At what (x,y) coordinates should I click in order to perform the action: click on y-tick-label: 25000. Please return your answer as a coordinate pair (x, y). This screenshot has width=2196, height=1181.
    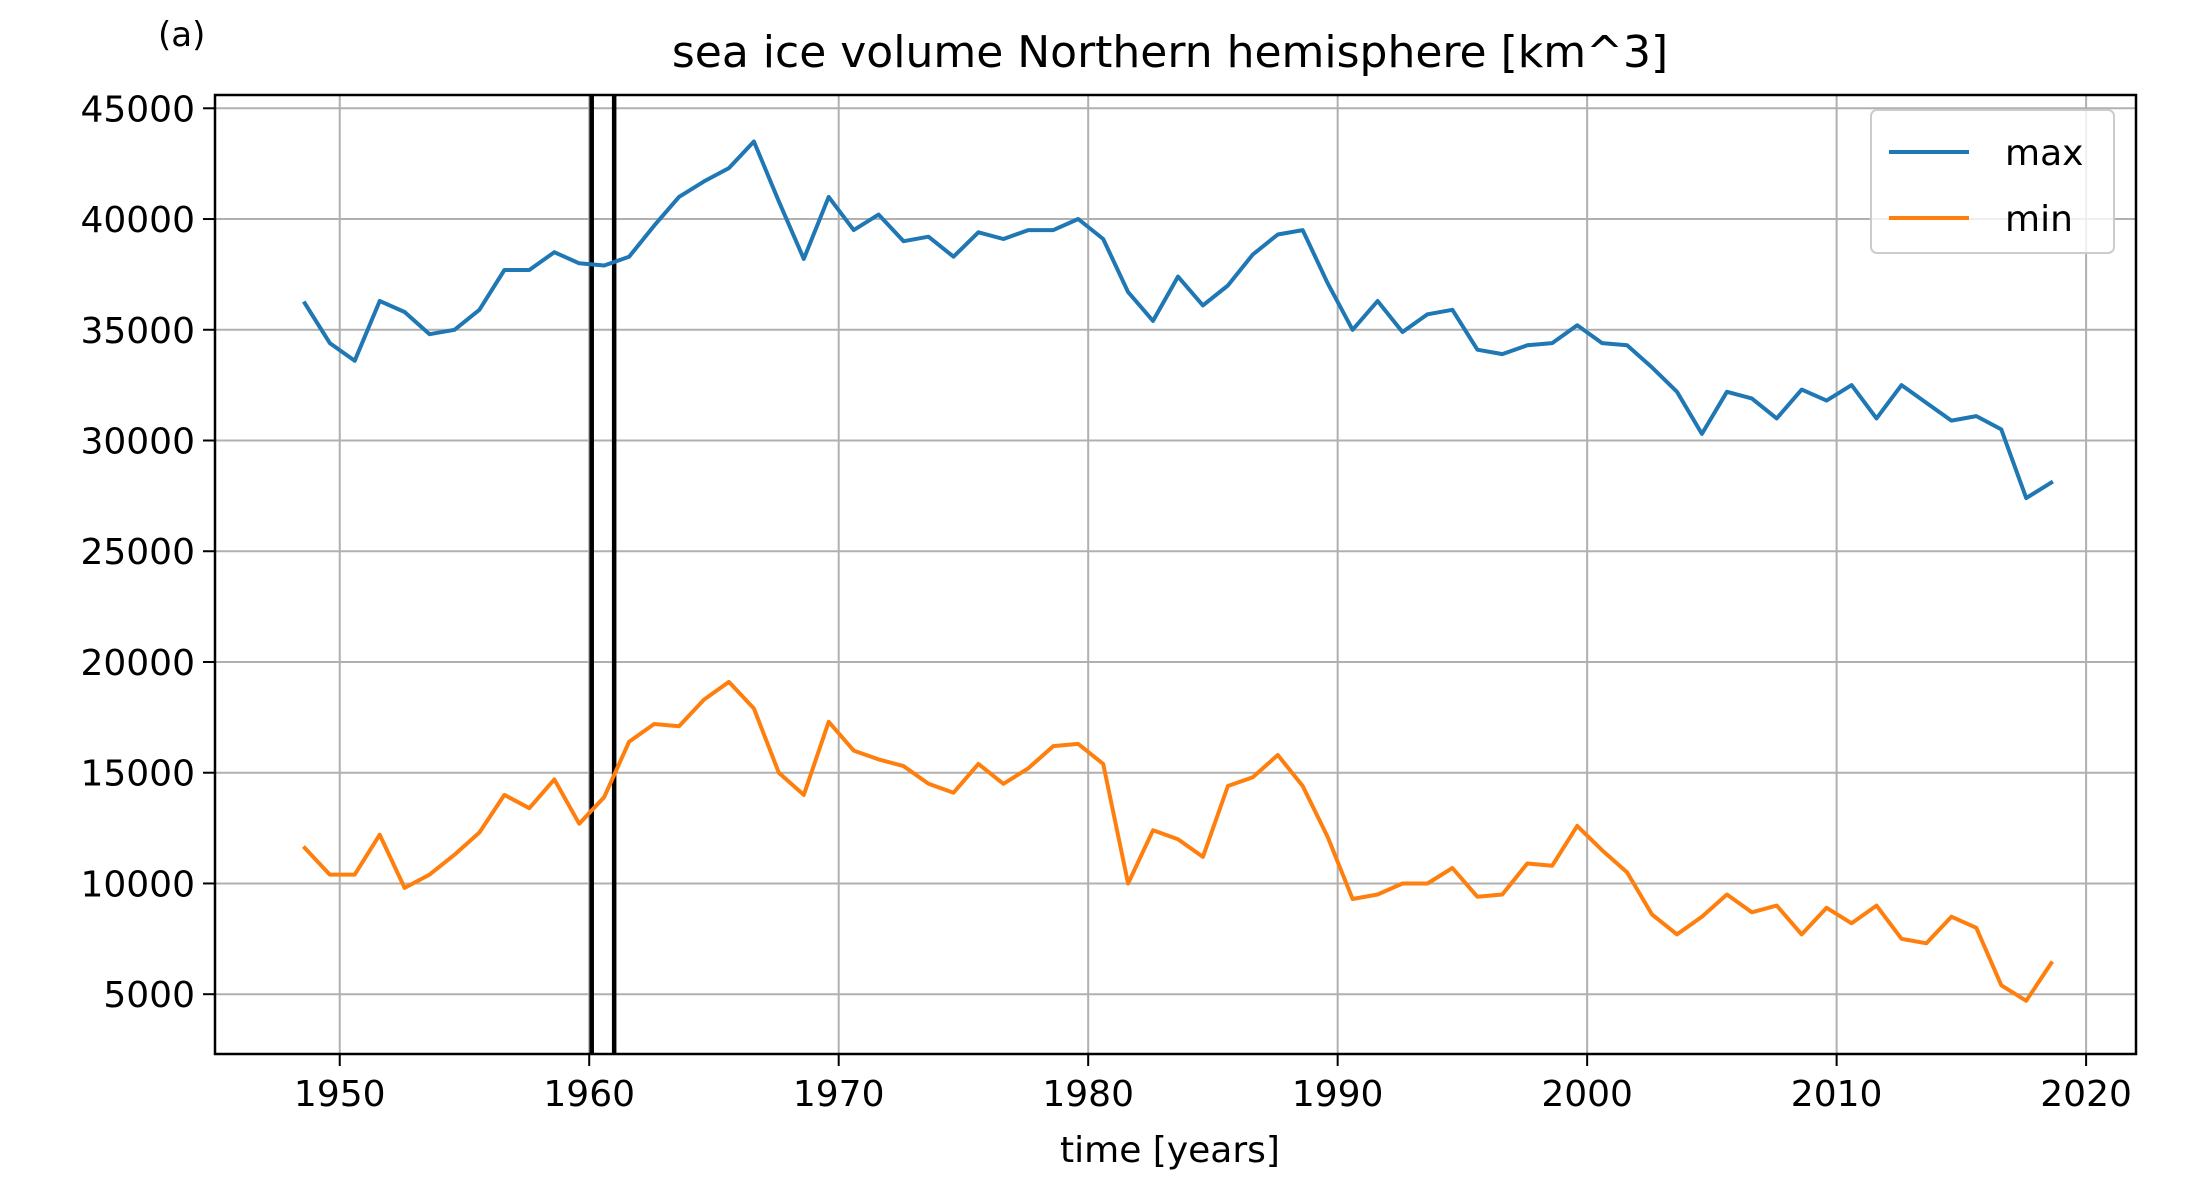
    Looking at the image, I should click on (137, 552).